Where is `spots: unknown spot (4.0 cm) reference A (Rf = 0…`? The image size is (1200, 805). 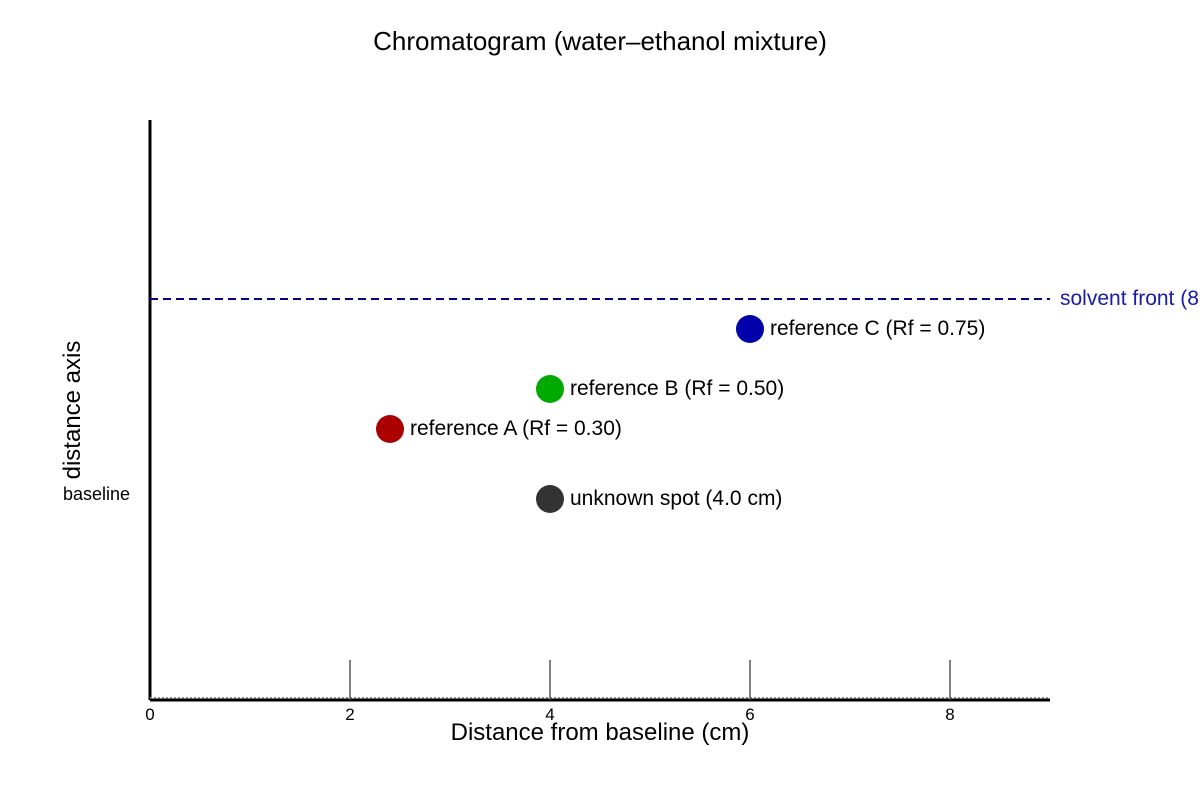 spots: unknown spot (4.0 cm) reference A (Rf = 0… is located at coordinates (680, 414).